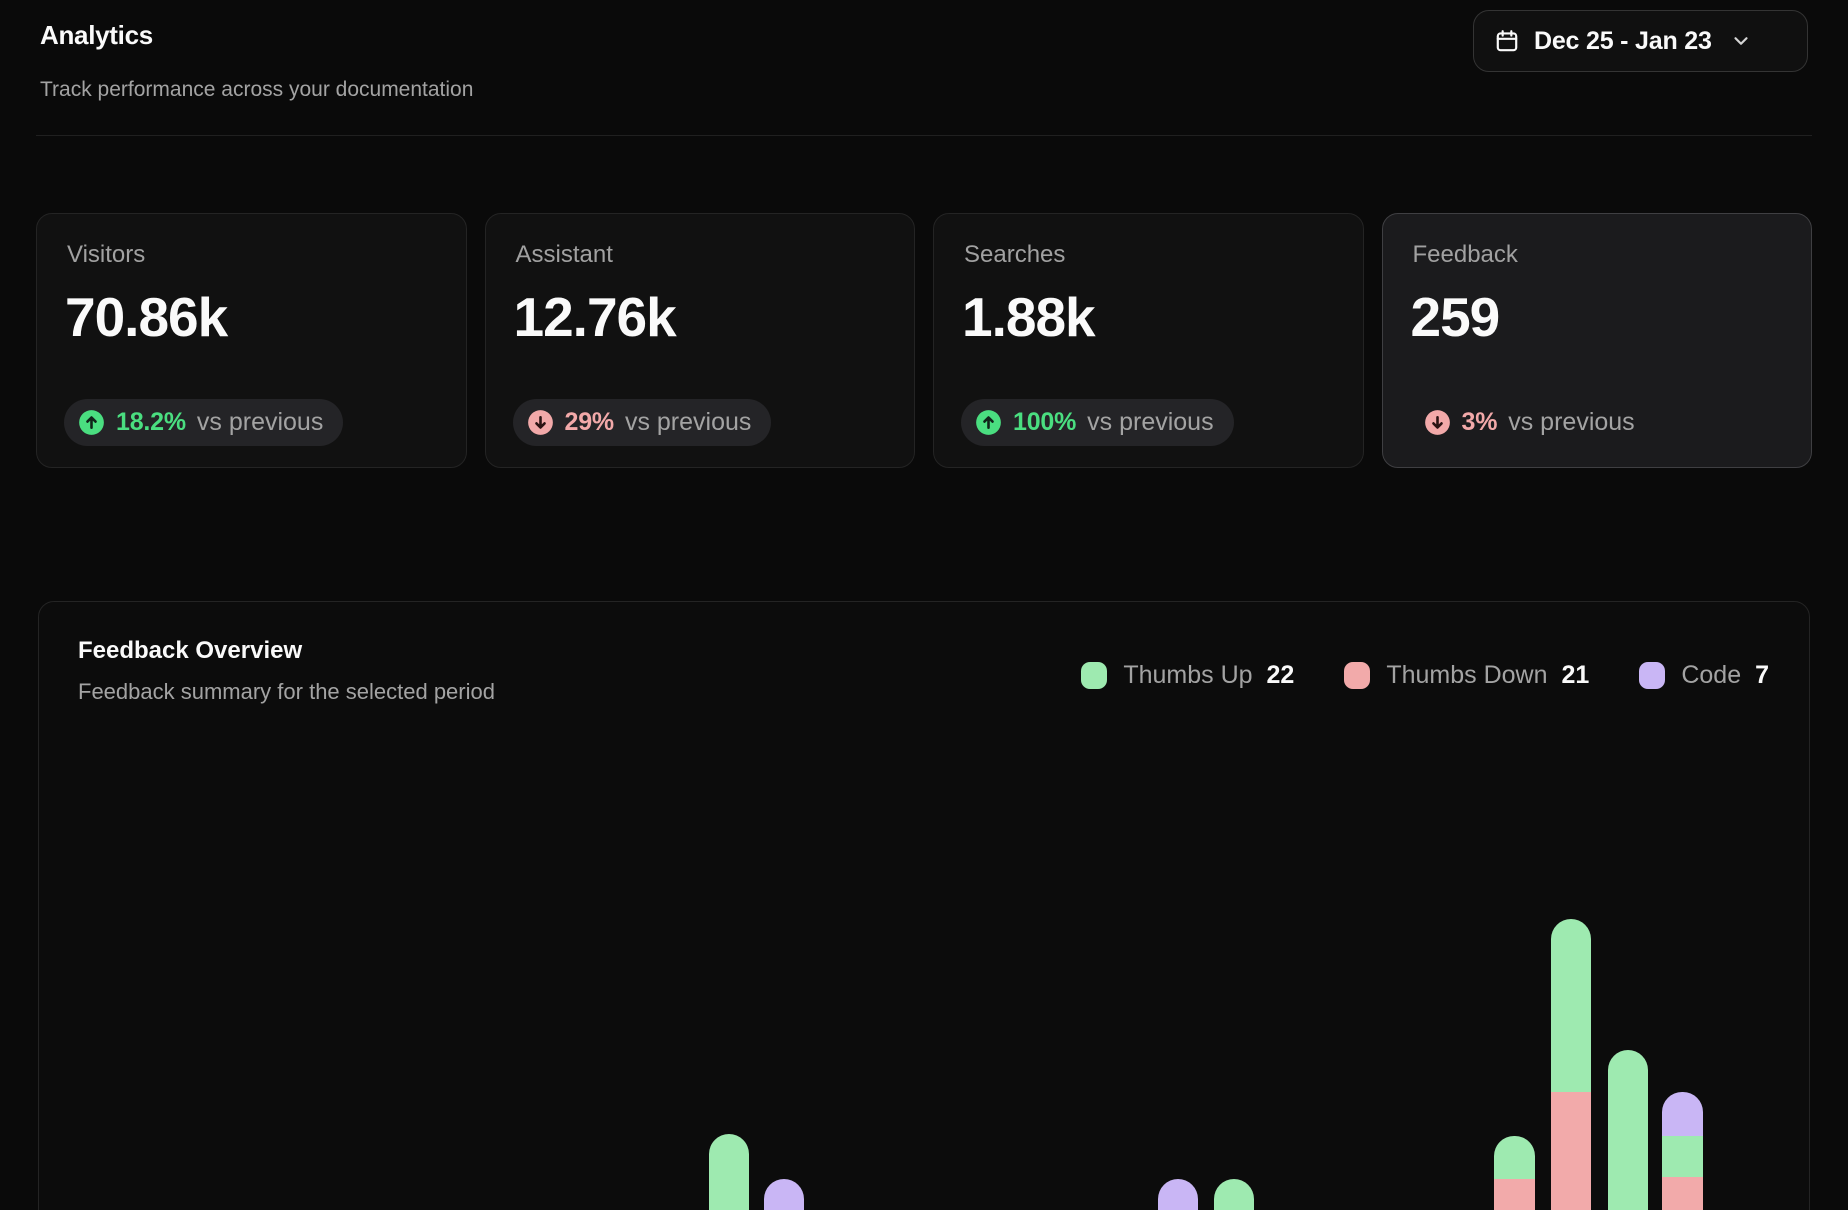 The width and height of the screenshot is (1848, 1210). I want to click on legend-item-thumbs-down: Thumbs Down 21, so click(1466, 675).